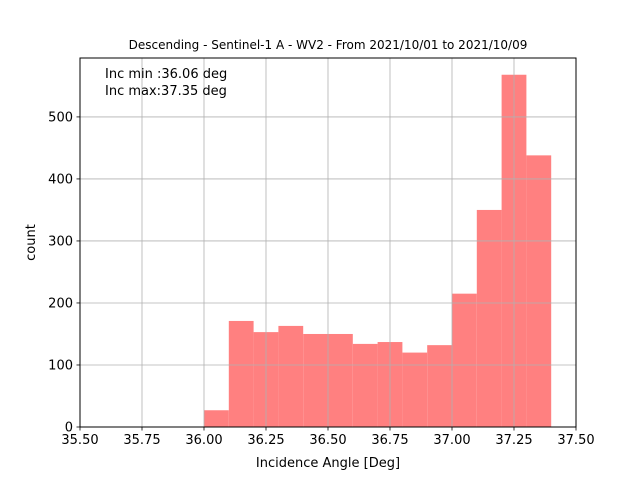  I want to click on y-tick-label: 200, so click(60, 303).